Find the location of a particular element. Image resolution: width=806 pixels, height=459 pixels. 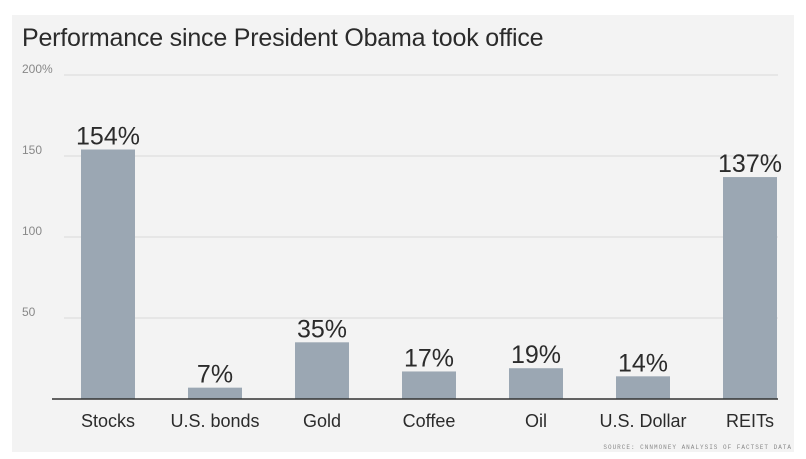

y-tick-label: 50 is located at coordinates (29, 312).